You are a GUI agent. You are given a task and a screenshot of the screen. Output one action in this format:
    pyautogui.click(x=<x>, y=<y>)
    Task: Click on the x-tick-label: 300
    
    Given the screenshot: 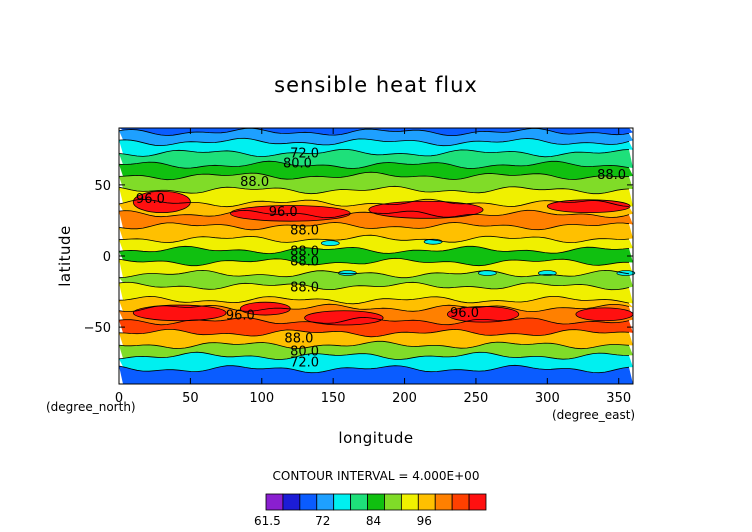 What is the action you would take?
    pyautogui.click(x=547, y=398)
    